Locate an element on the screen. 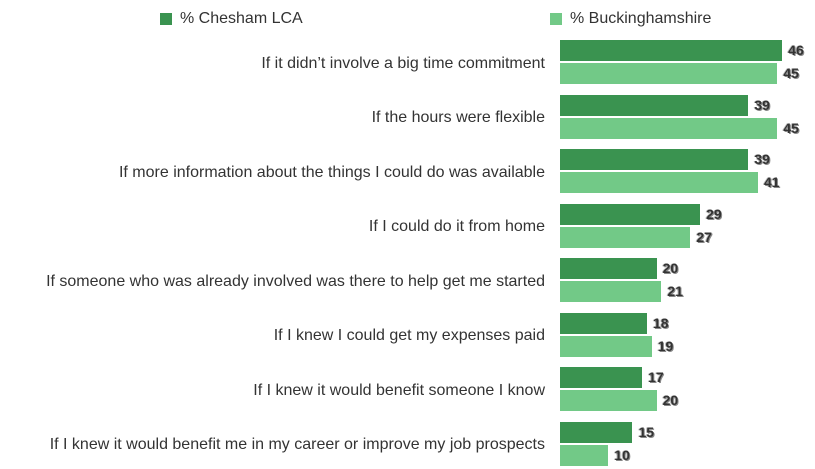 Image resolution: width=815 pixels, height=469 pixels. legend-item: % Chesham LCA is located at coordinates (231, 19).